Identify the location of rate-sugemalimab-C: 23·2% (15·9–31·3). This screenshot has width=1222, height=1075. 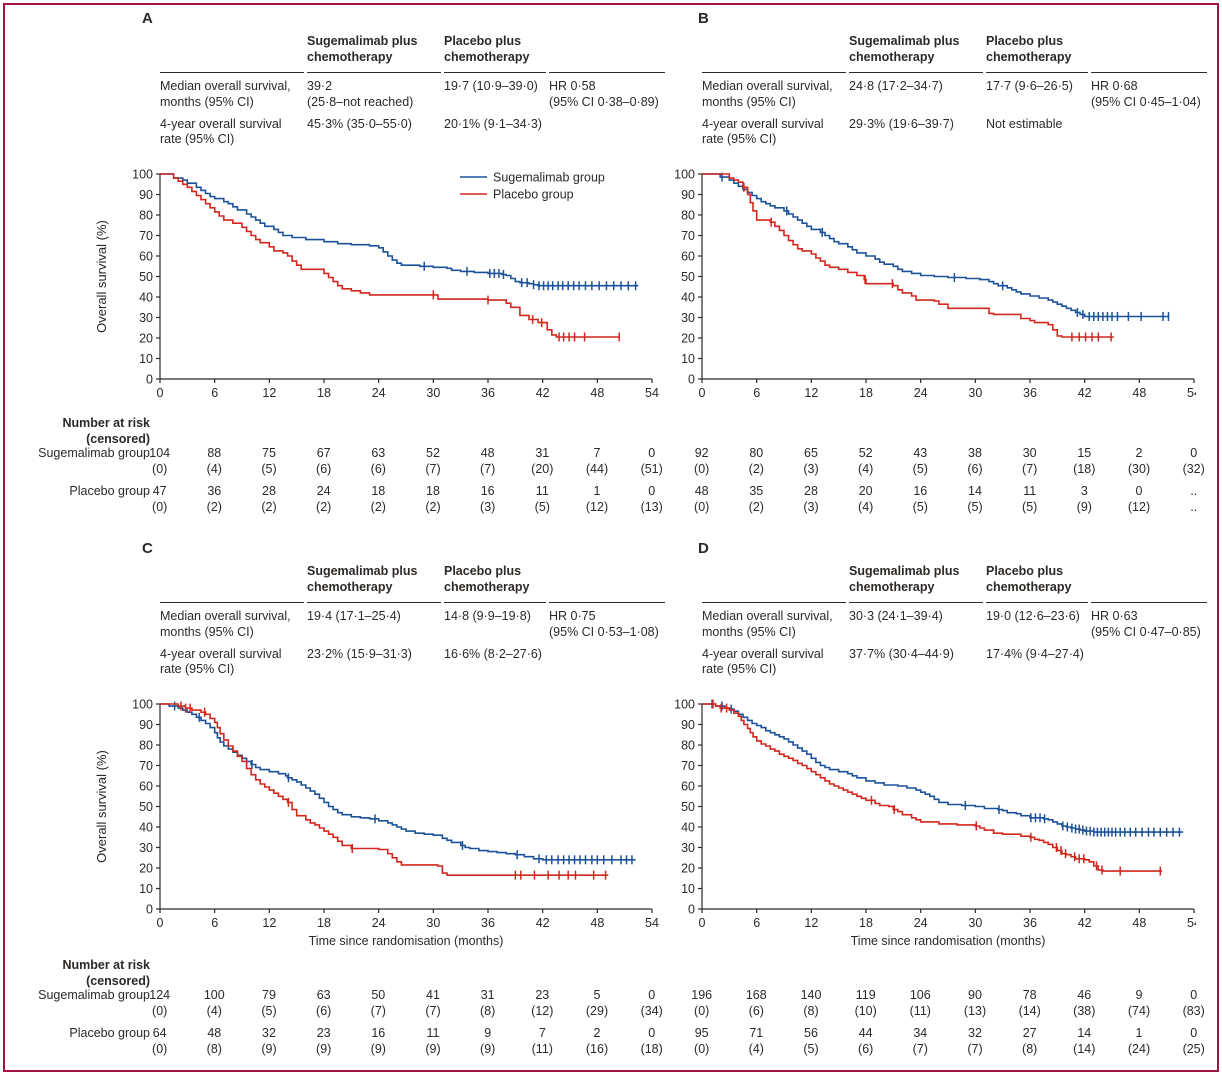
(374, 652).